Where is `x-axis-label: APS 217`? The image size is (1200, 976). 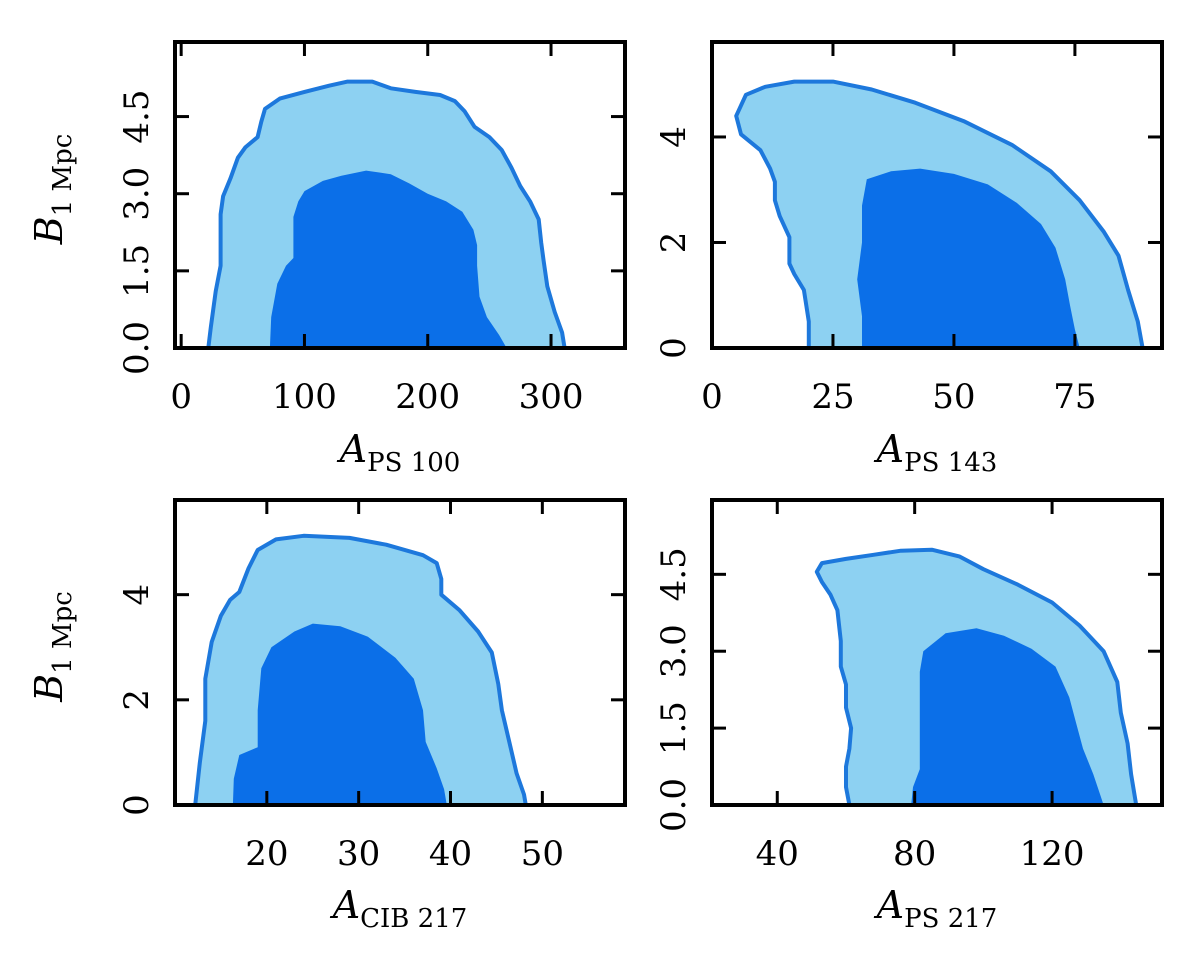 x-axis-label: APS 217 is located at coordinates (936, 908).